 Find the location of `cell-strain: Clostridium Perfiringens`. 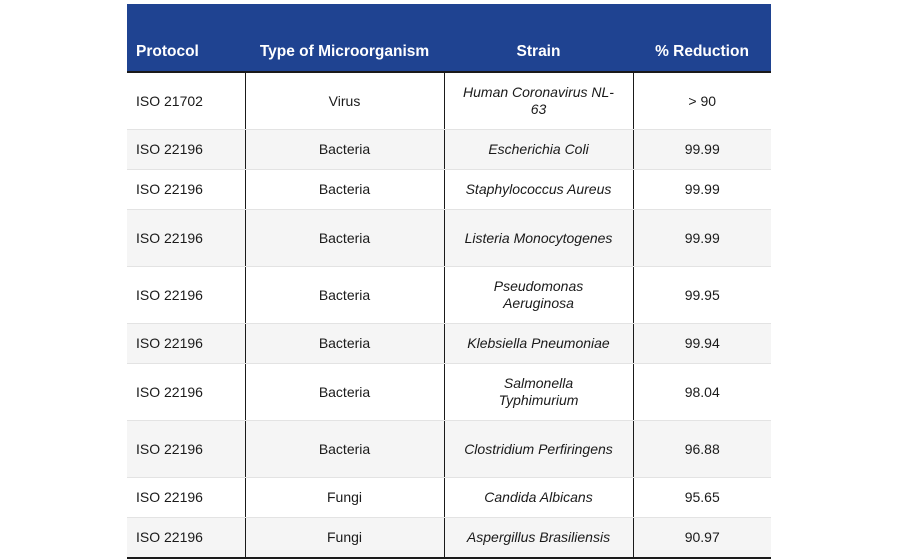

cell-strain: Clostridium Perfiringens is located at coordinates (539, 449).